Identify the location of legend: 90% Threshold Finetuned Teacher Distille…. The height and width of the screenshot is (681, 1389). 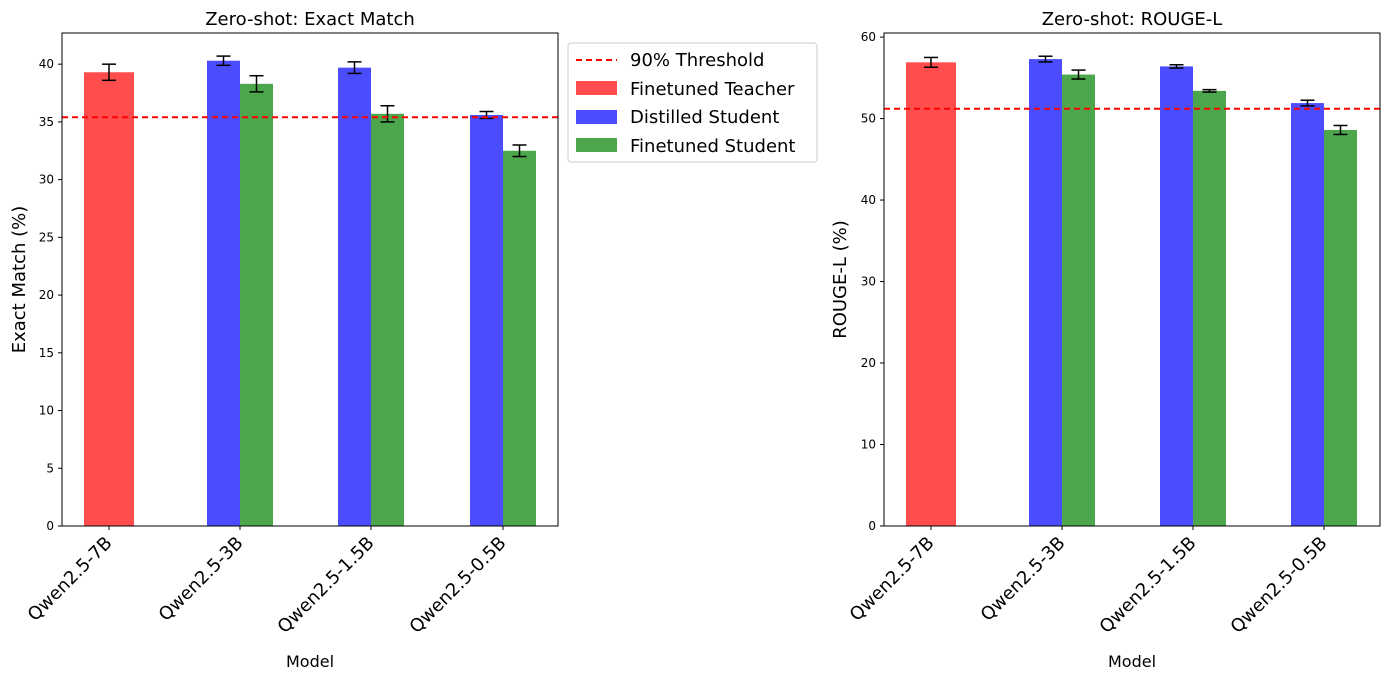
(692, 102).